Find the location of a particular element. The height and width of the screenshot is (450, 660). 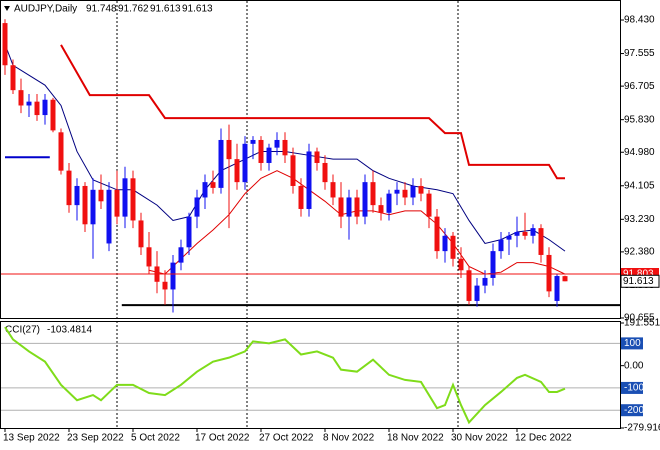

y-tick-label: 94.105 is located at coordinates (639, 185).